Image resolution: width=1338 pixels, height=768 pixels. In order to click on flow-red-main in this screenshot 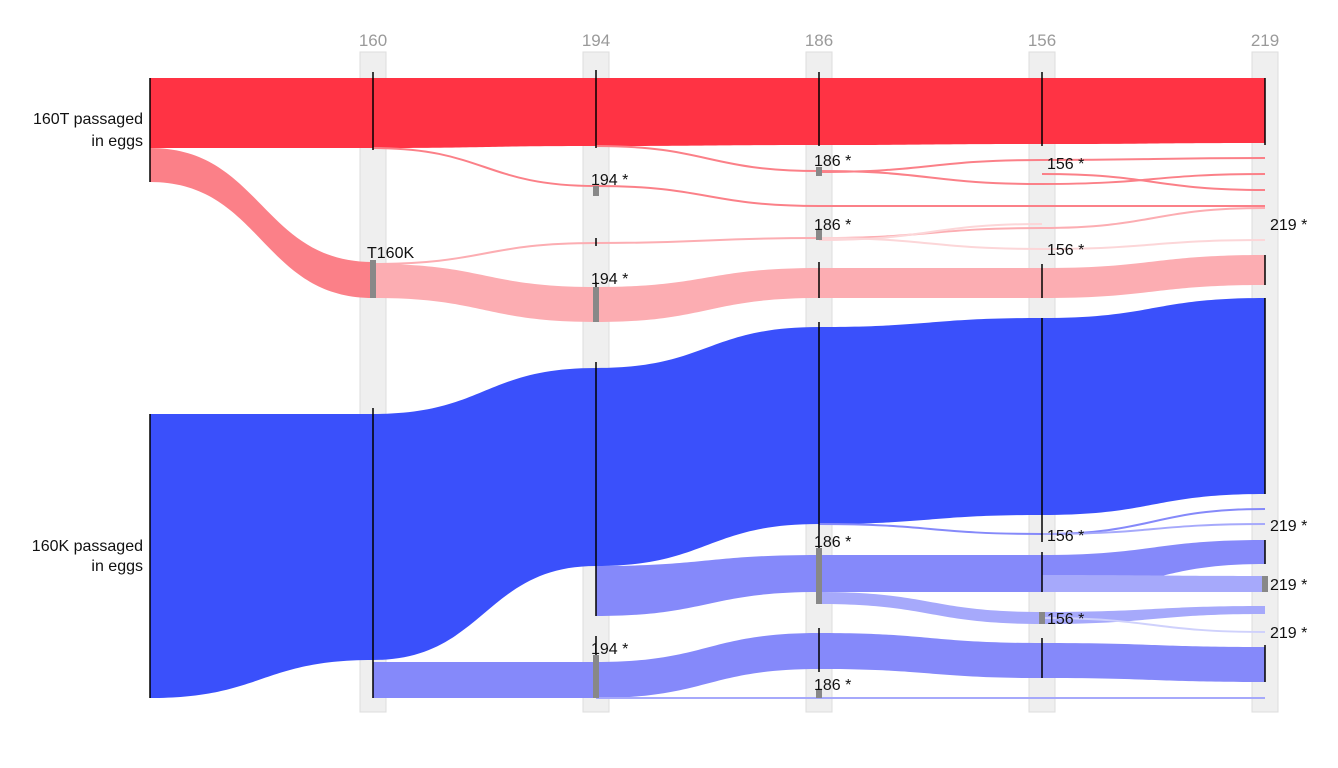, I will do `click(707, 113)`.